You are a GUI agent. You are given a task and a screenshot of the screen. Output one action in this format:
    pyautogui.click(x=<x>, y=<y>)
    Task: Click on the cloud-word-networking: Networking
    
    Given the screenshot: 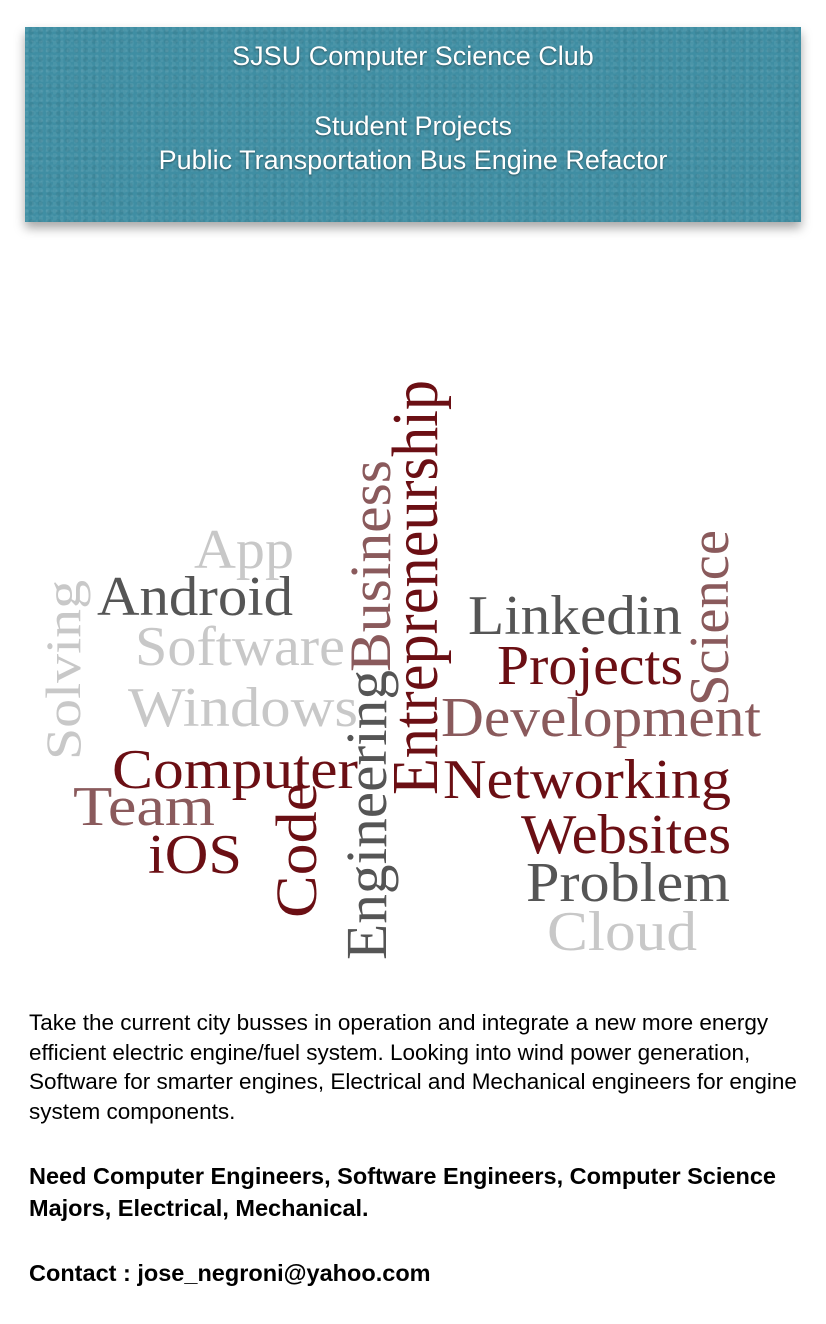 What is the action you would take?
    pyautogui.click(x=587, y=780)
    